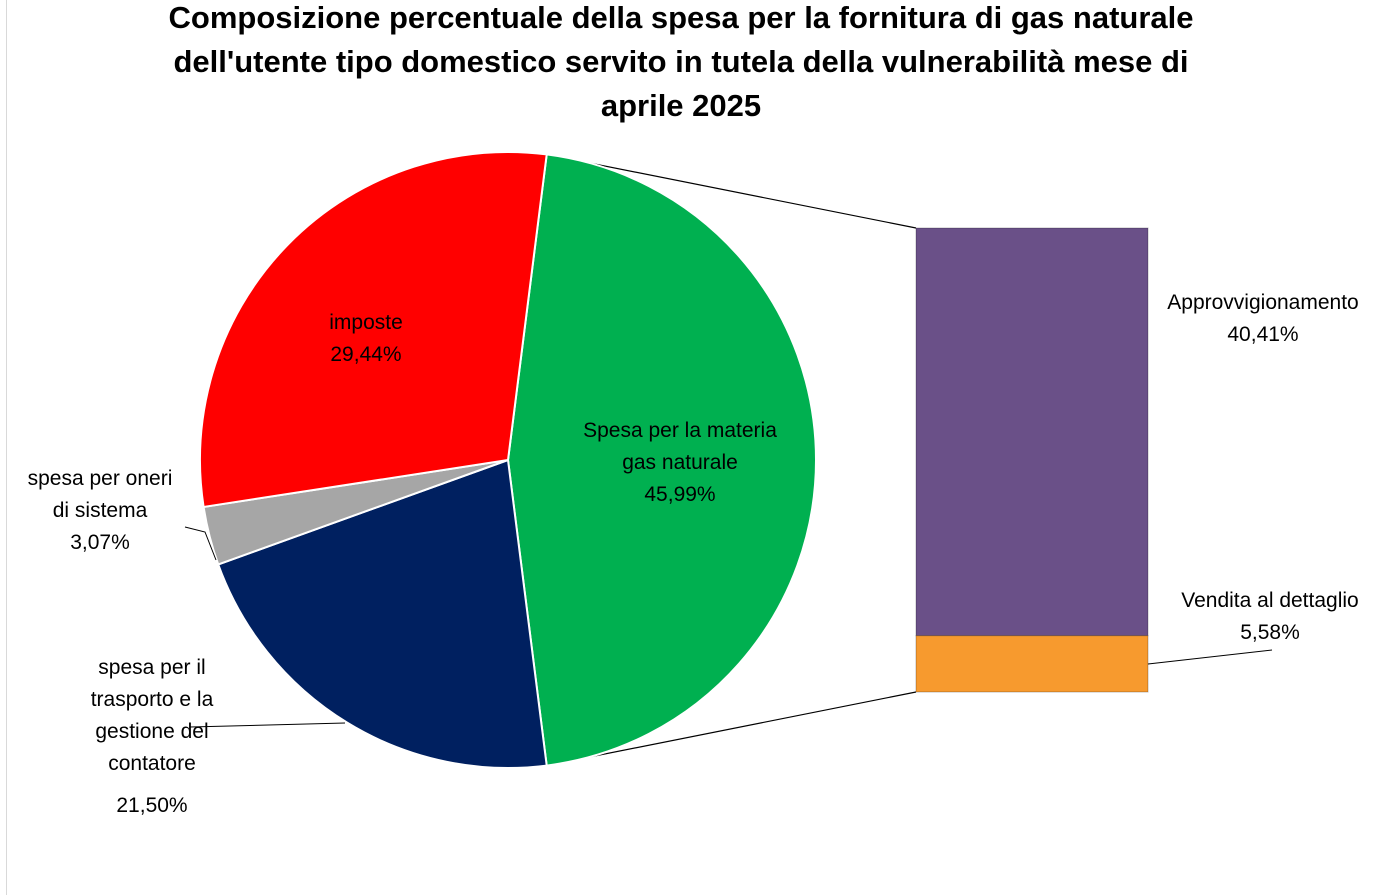  I want to click on bar-segment-approvvigionamento, so click(1032, 432).